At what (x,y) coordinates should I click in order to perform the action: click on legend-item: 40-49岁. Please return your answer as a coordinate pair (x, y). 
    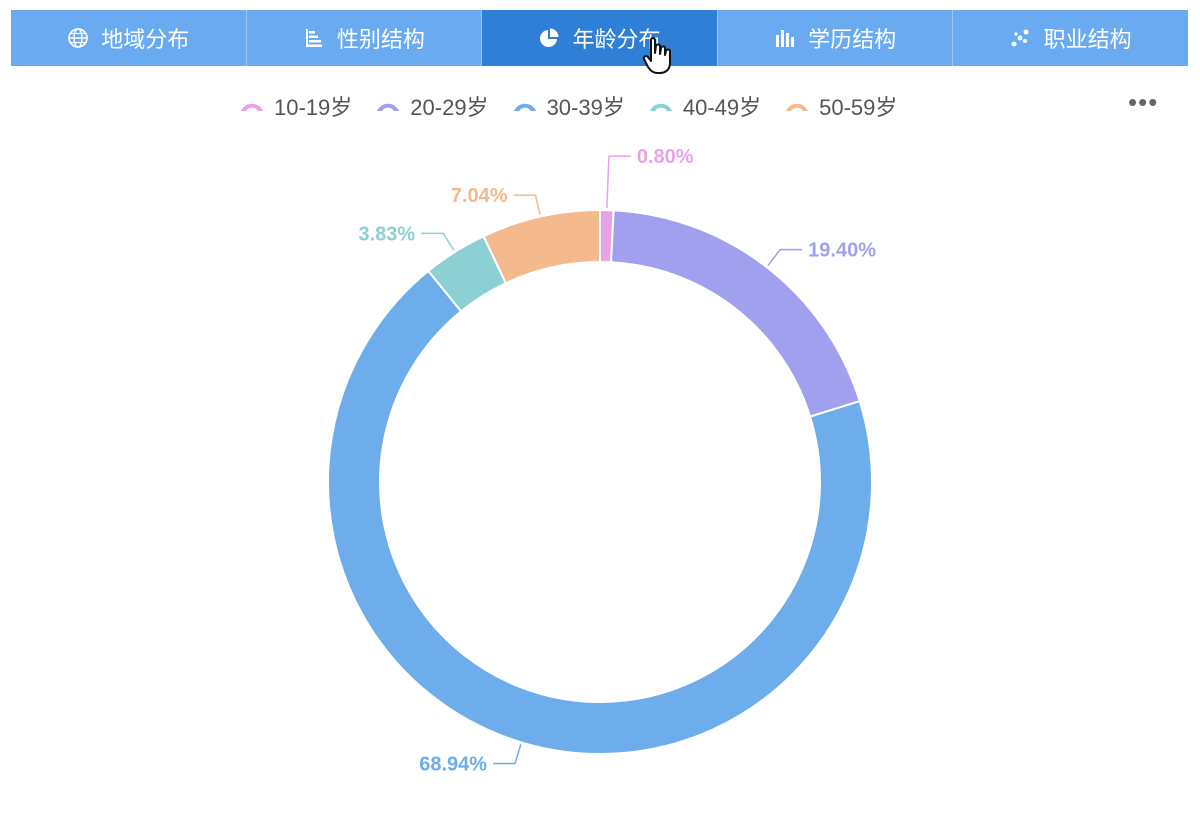
    Looking at the image, I should click on (705, 106).